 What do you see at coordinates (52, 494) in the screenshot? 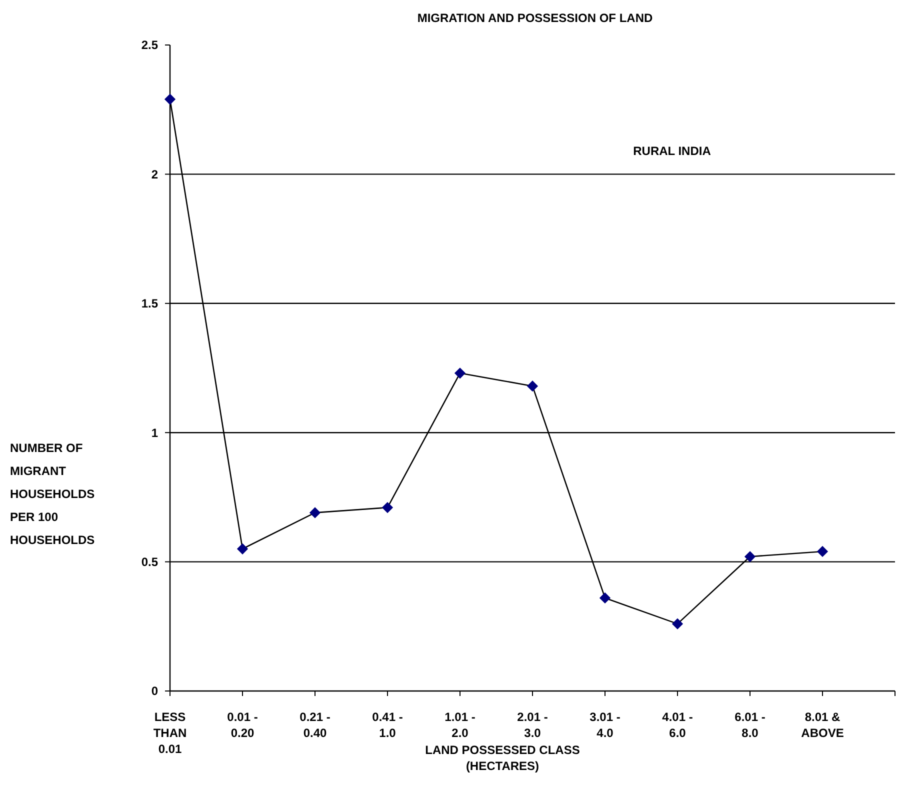
I see `y-axis-title: NUMBER OF MIGRANT HOUSEHOLDS PER 100 HOUSEHOLDS` at bounding box center [52, 494].